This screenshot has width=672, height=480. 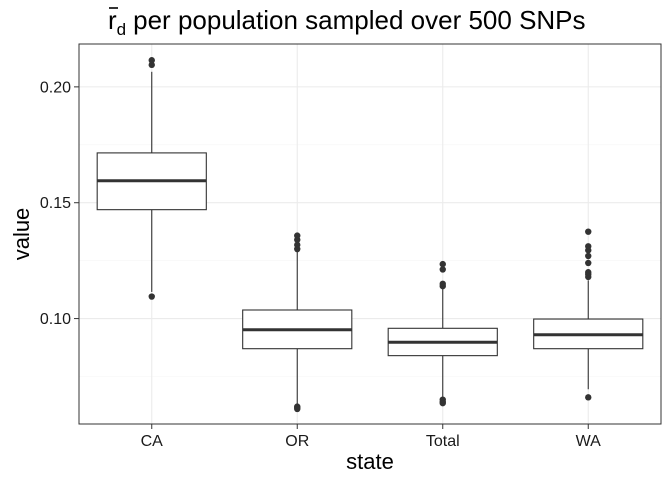 What do you see at coordinates (297, 441) in the screenshot?
I see `x-tick-label: OR` at bounding box center [297, 441].